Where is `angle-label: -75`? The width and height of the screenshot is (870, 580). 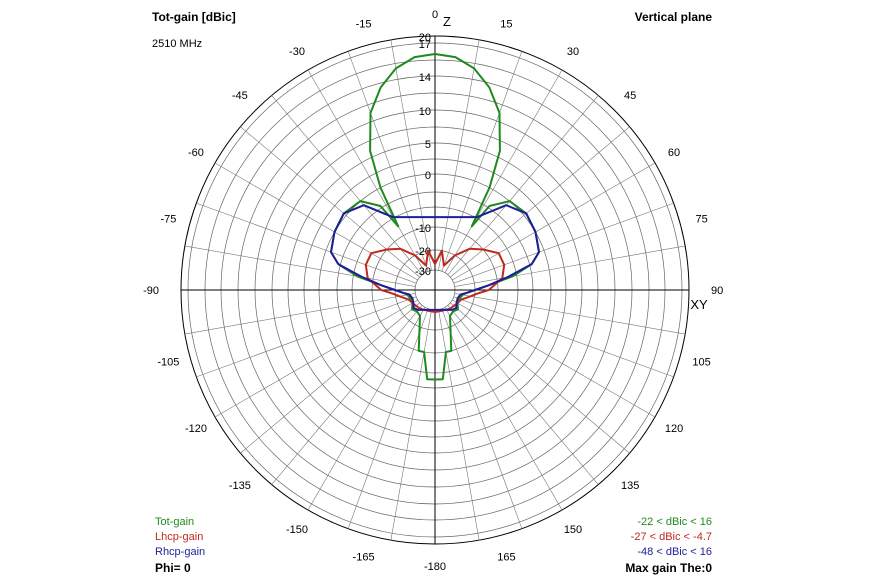
angle-label: -75 is located at coordinates (168, 220).